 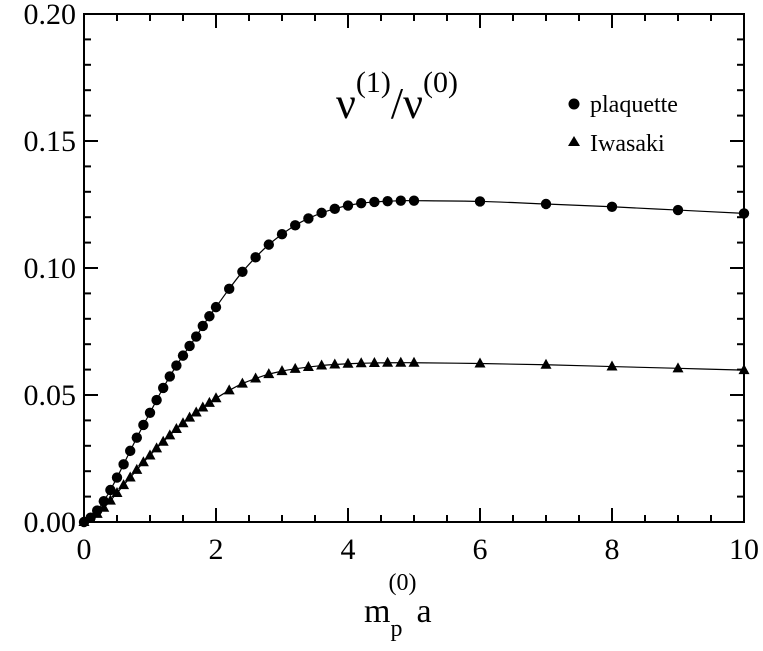 What do you see at coordinates (612, 549) in the screenshot?
I see `x-tick-label: 8` at bounding box center [612, 549].